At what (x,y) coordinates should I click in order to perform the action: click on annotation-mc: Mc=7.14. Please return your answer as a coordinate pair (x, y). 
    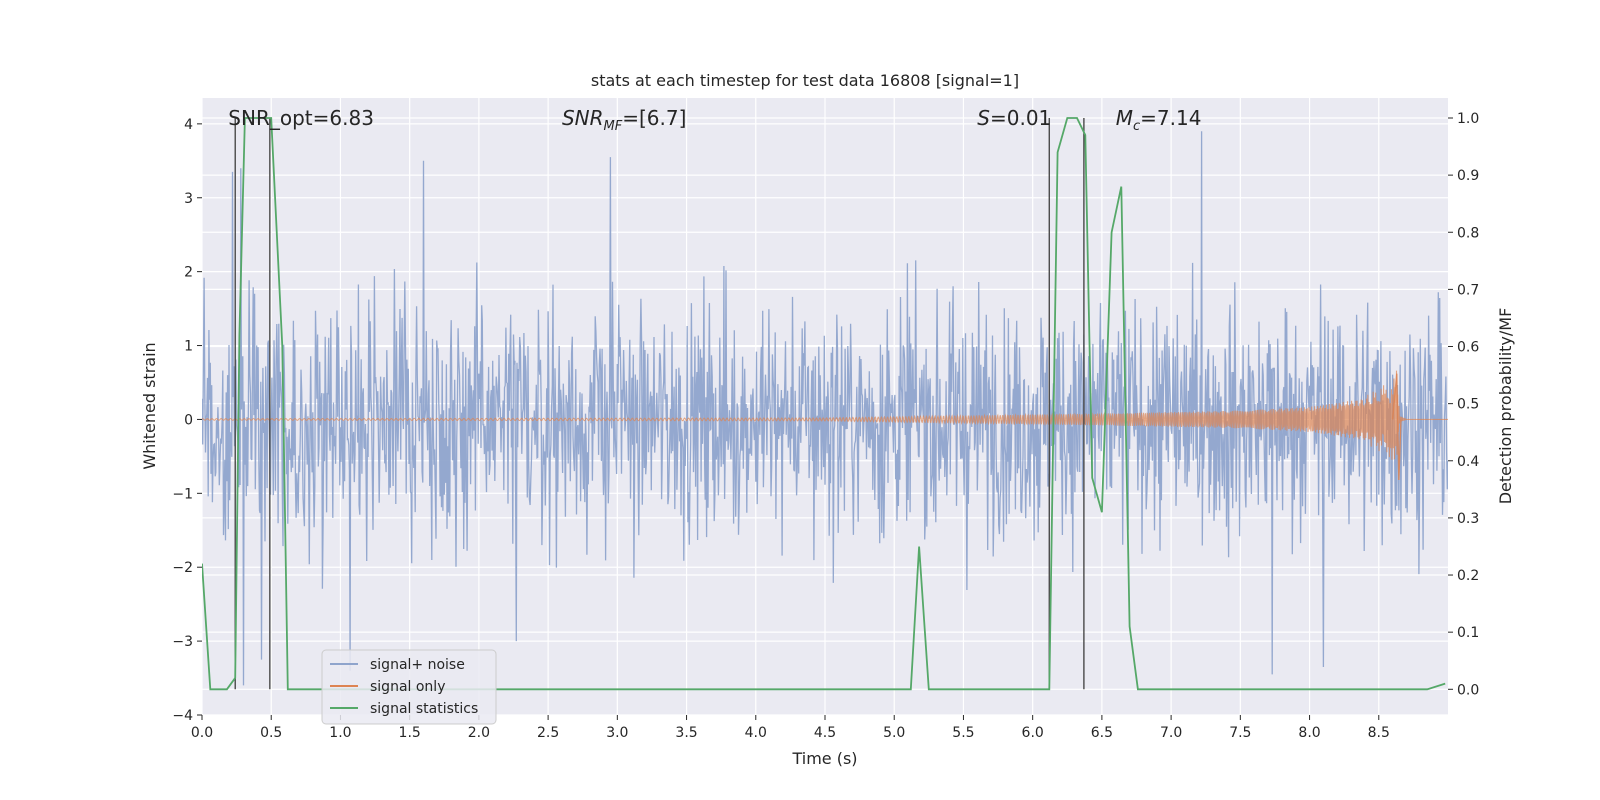
    Looking at the image, I should click on (1159, 120).